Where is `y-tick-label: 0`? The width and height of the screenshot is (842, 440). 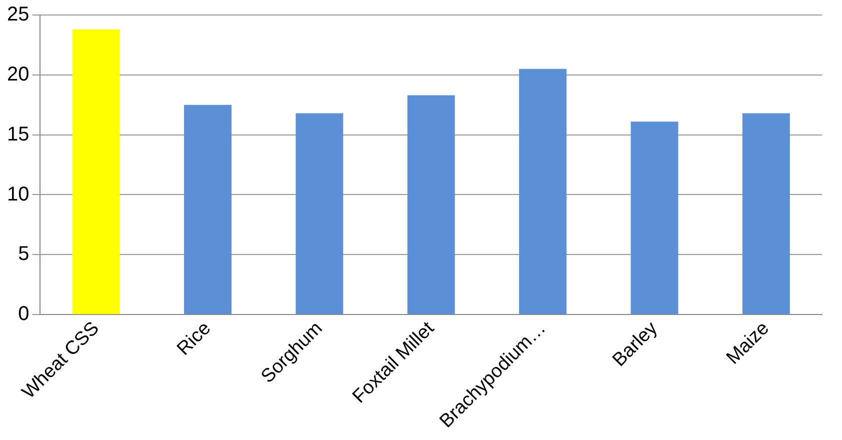
y-tick-label: 0 is located at coordinates (24, 314).